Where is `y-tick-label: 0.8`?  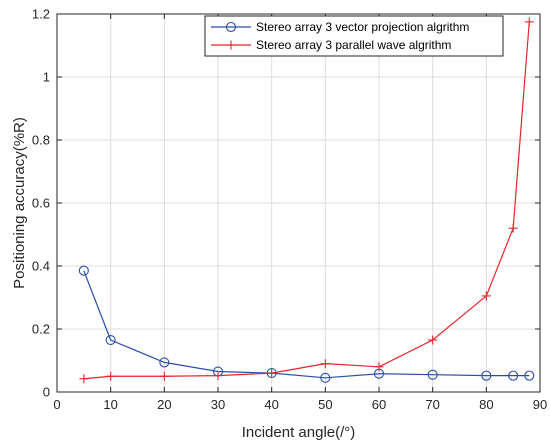
y-tick-label: 0.8 is located at coordinates (41, 140).